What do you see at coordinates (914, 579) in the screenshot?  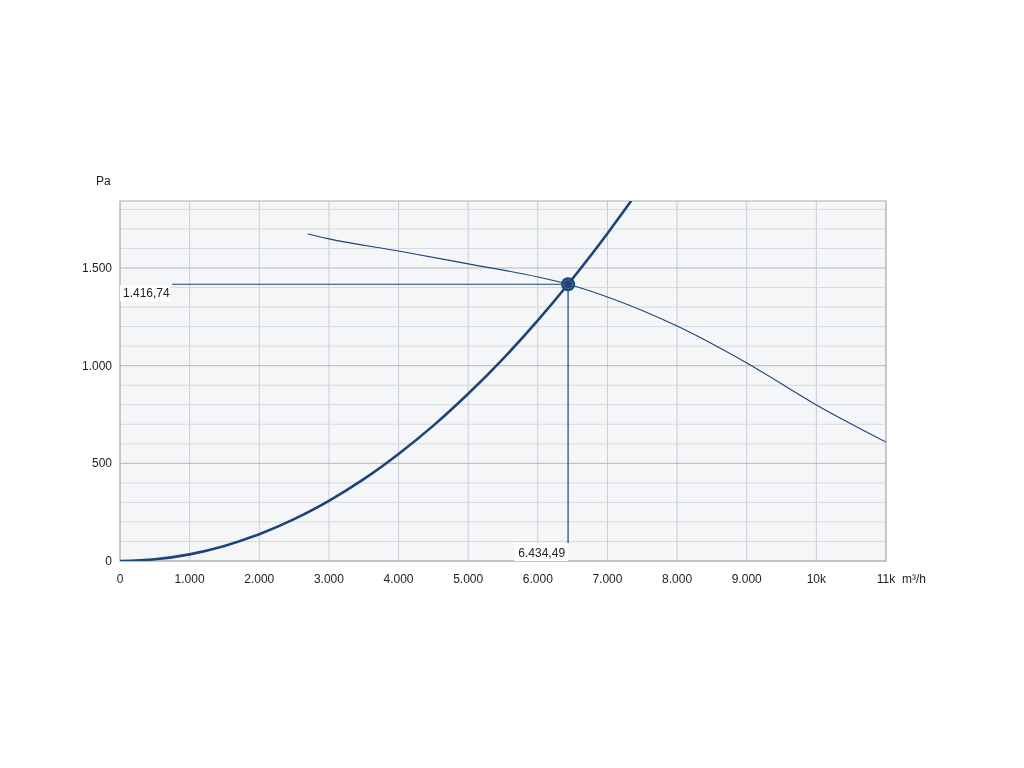 I see `x-axis-title: m³/h` at bounding box center [914, 579].